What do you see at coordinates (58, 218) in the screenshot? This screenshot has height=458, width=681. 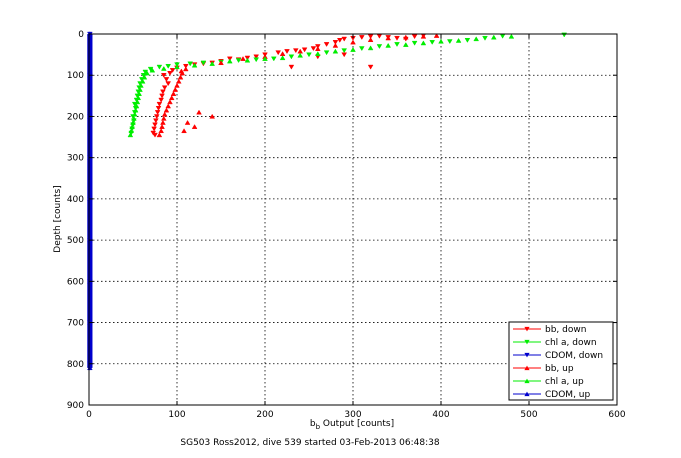 I see `y-axis-label: Depth [counts]` at bounding box center [58, 218].